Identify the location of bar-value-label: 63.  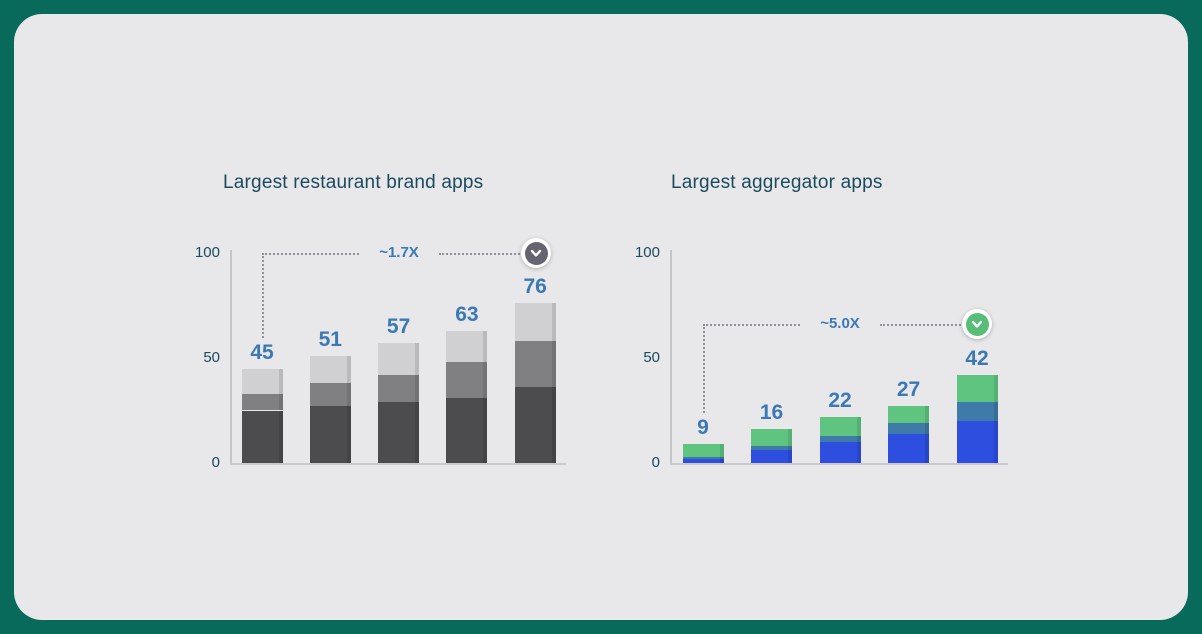
(467, 314).